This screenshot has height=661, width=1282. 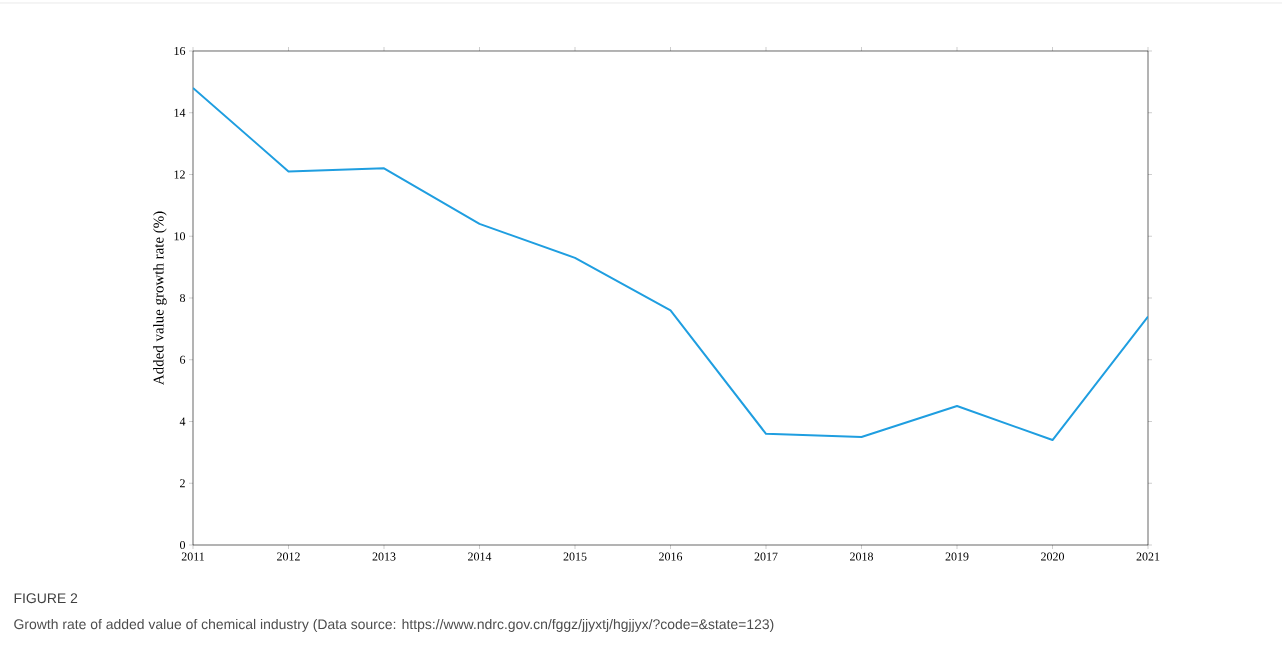 What do you see at coordinates (182, 483) in the screenshot?
I see `y-tick-label: 2` at bounding box center [182, 483].